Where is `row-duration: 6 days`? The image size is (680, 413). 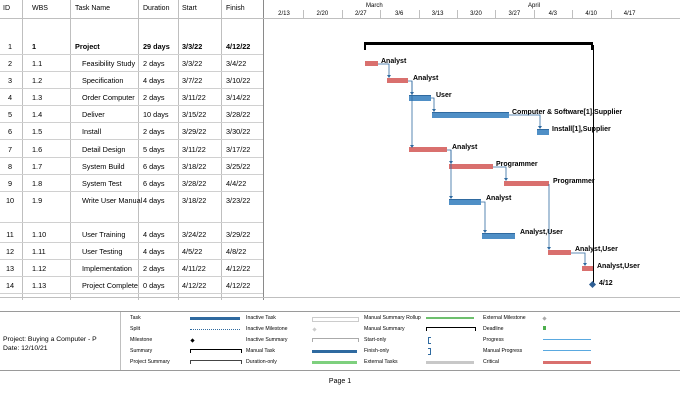
row-duration: 6 days is located at coordinates (154, 183).